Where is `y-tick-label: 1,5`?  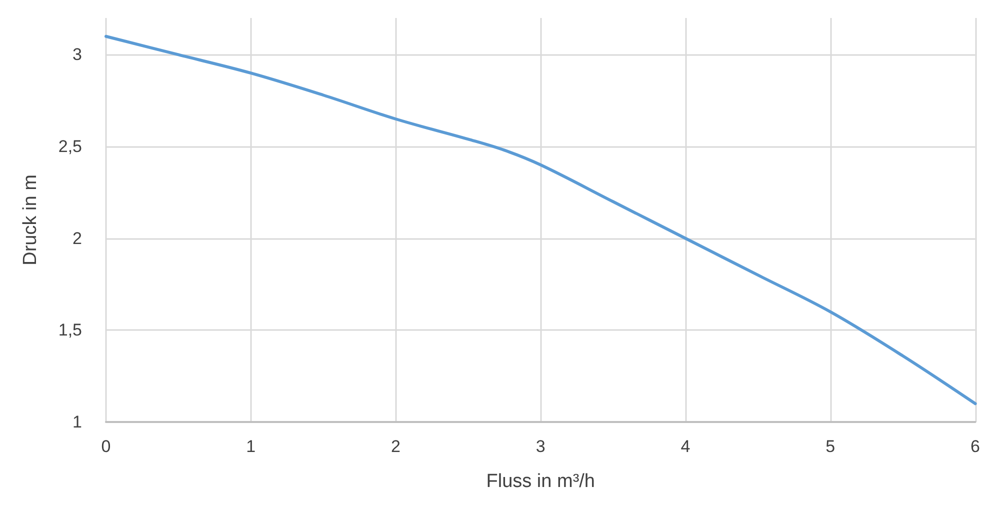
y-tick-label: 1,5 is located at coordinates (70, 330).